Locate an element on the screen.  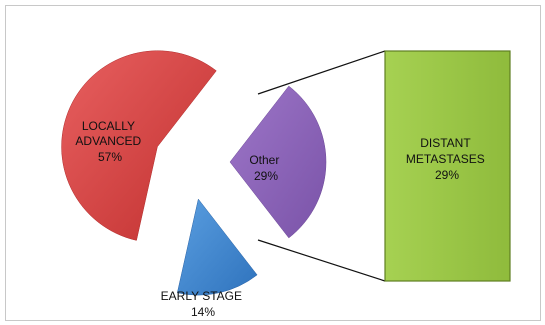
connector-line-bottom is located at coordinates (321, 260).